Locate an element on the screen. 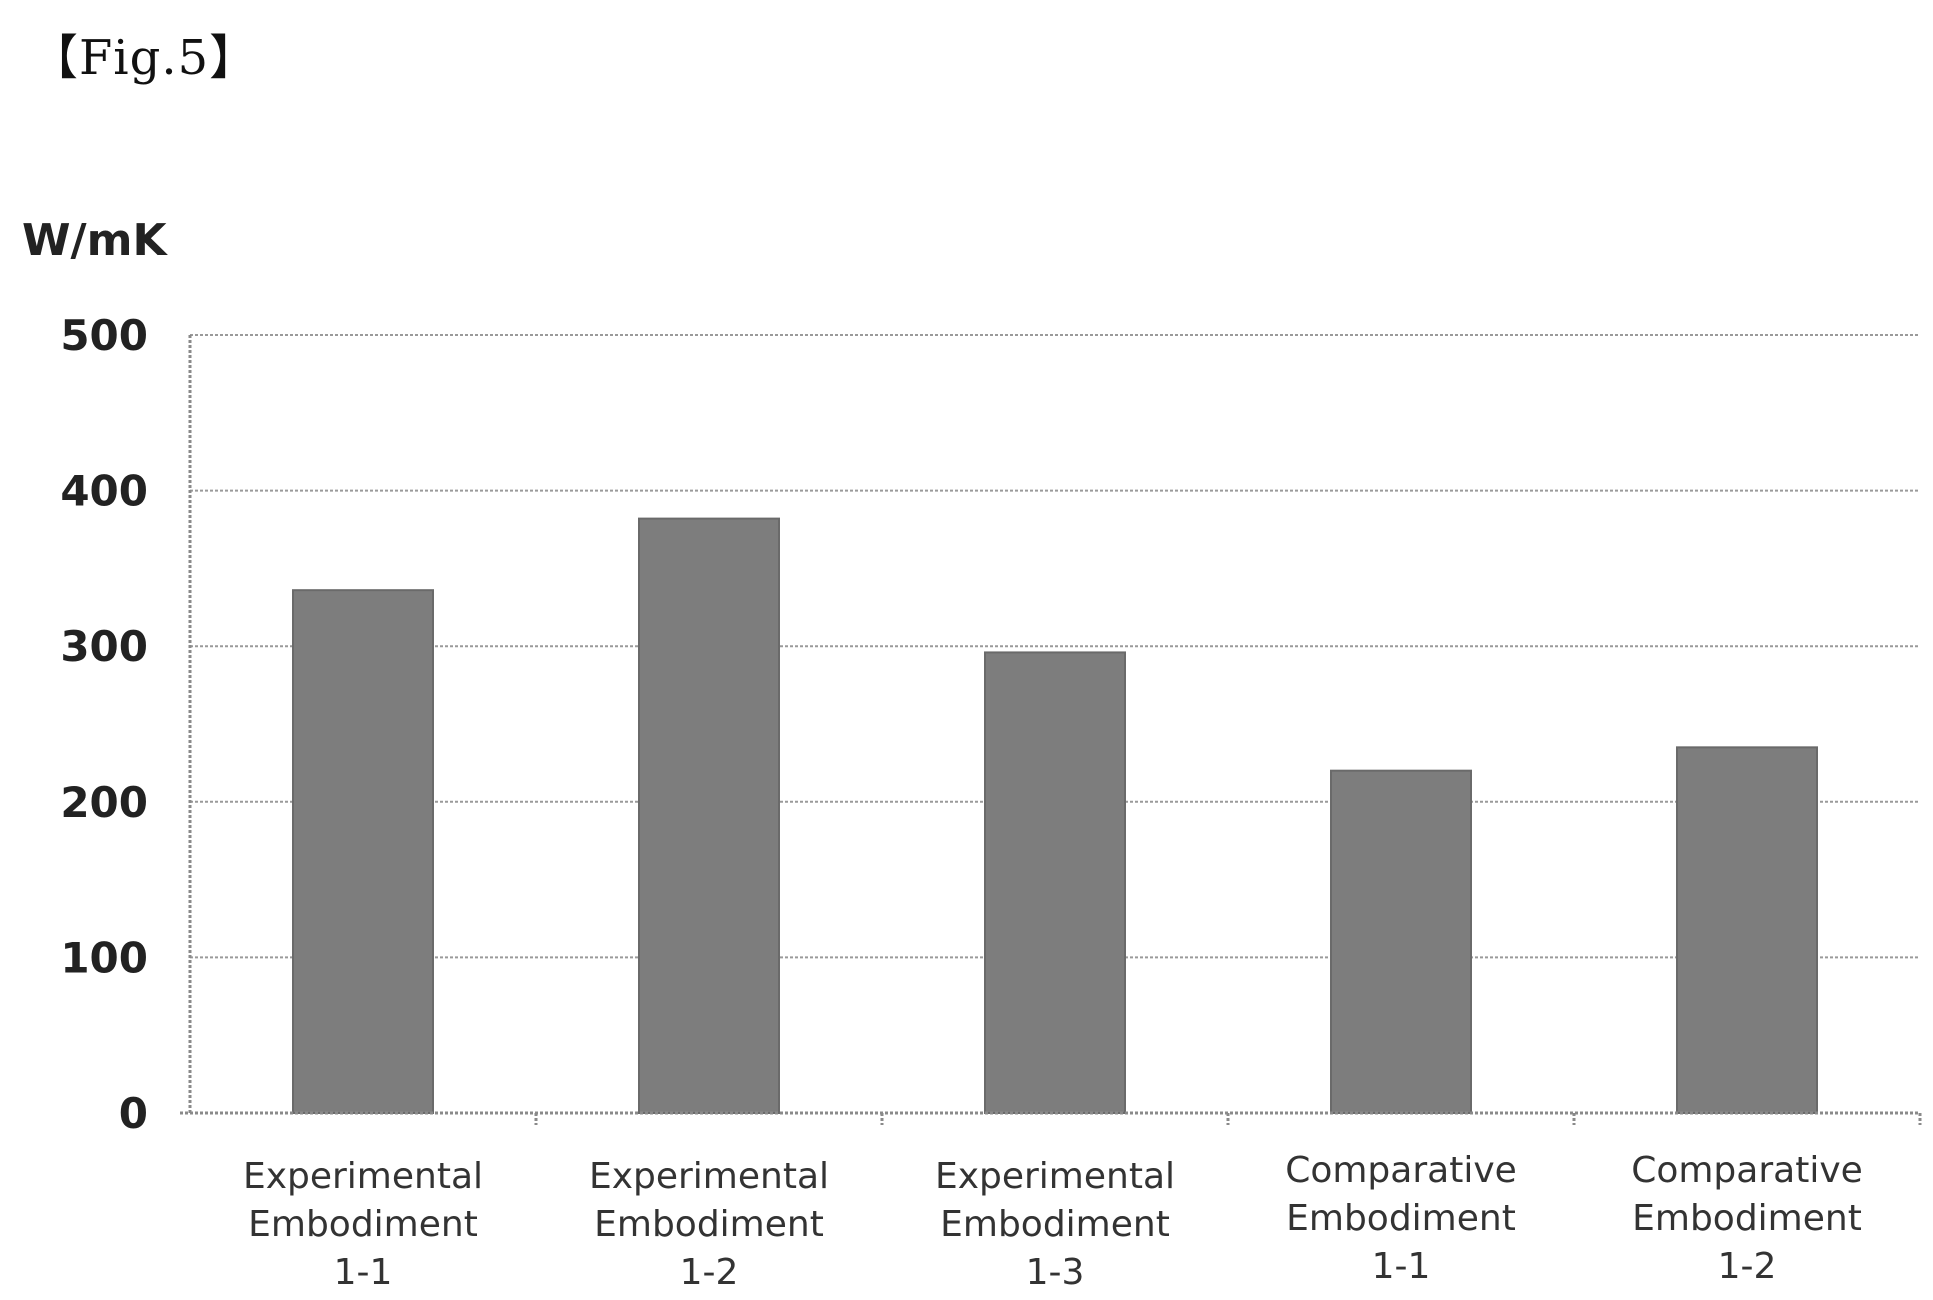 The width and height of the screenshot is (1933, 1300). x-tick-label: Experimental Embodiment 1-1 is located at coordinates (363, 1224).